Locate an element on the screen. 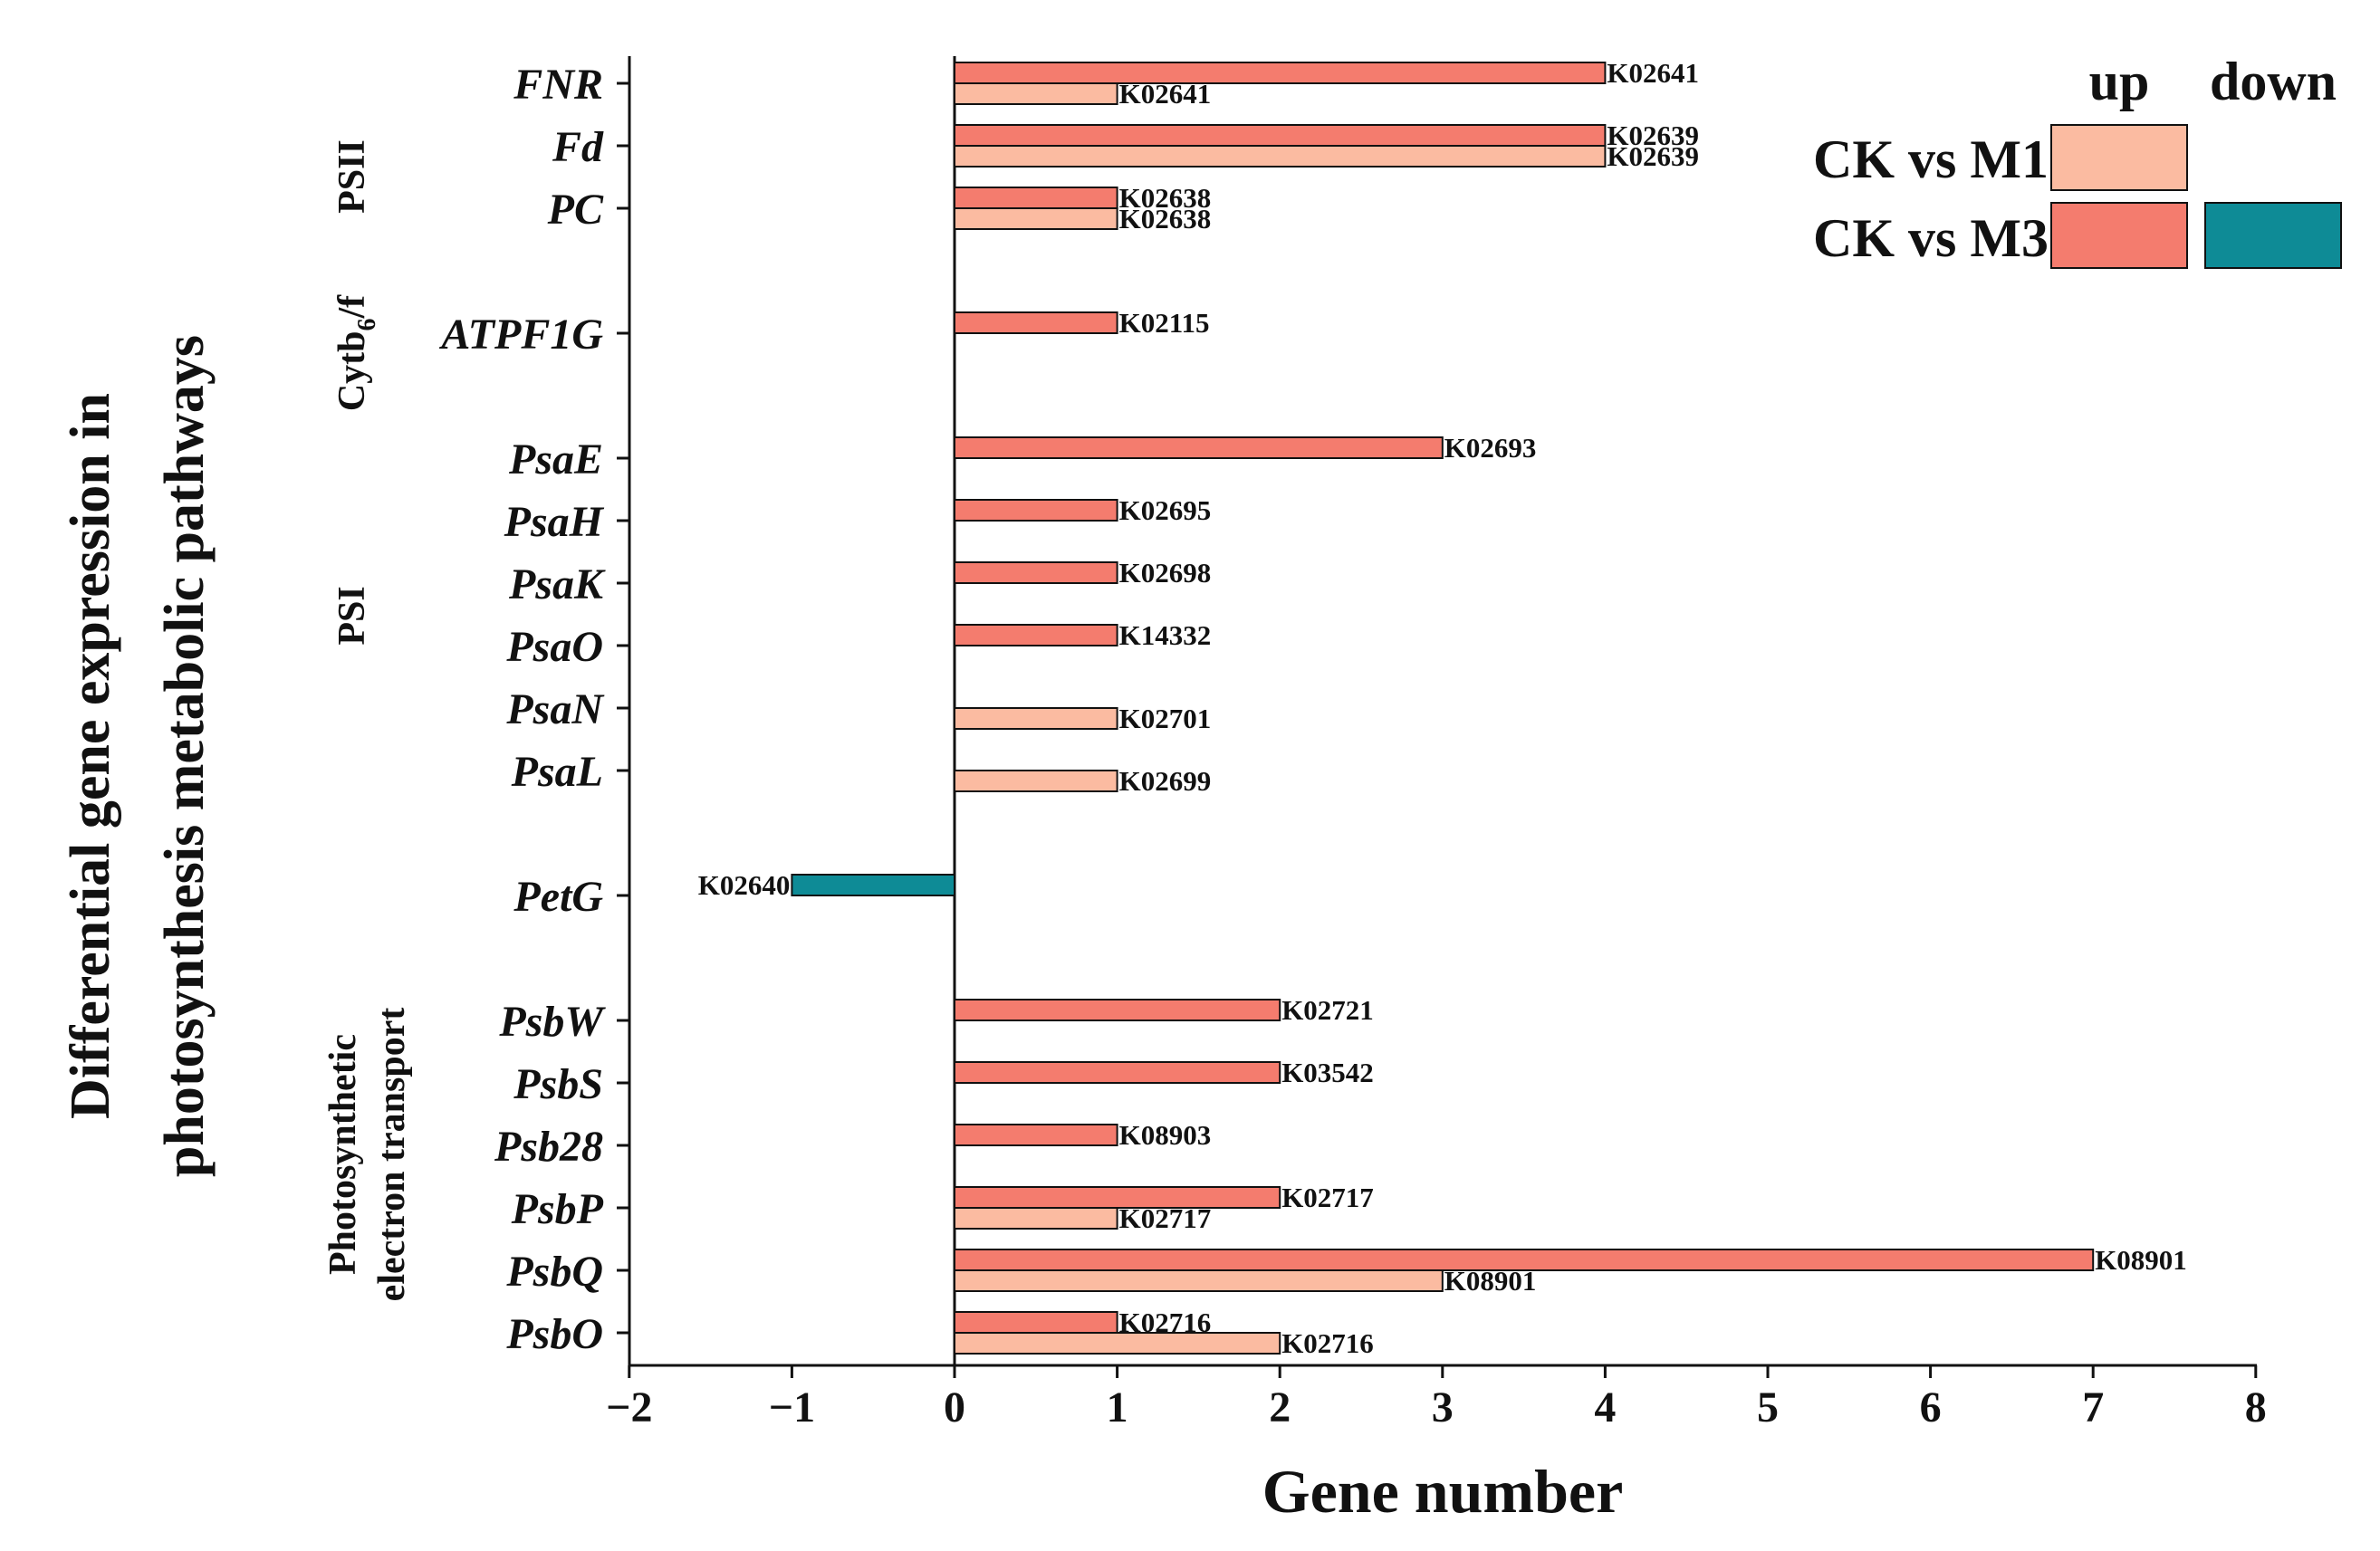 The height and width of the screenshot is (1551, 2380). group-label-psi: PSI is located at coordinates (352, 616).